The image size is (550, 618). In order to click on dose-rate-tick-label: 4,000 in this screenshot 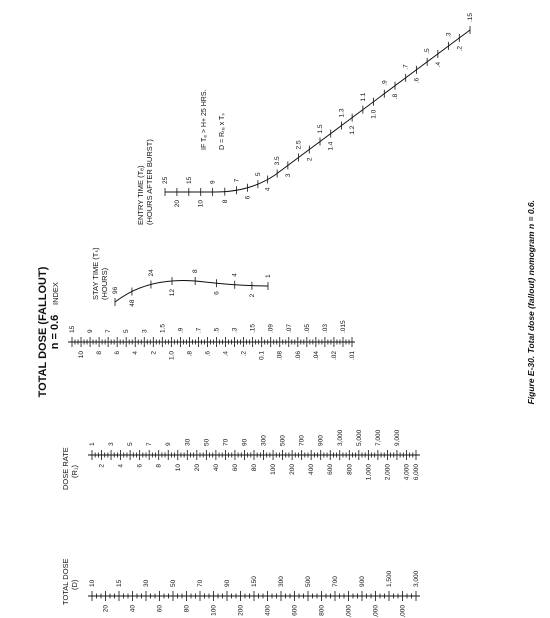, I will do `click(406, 472)`.